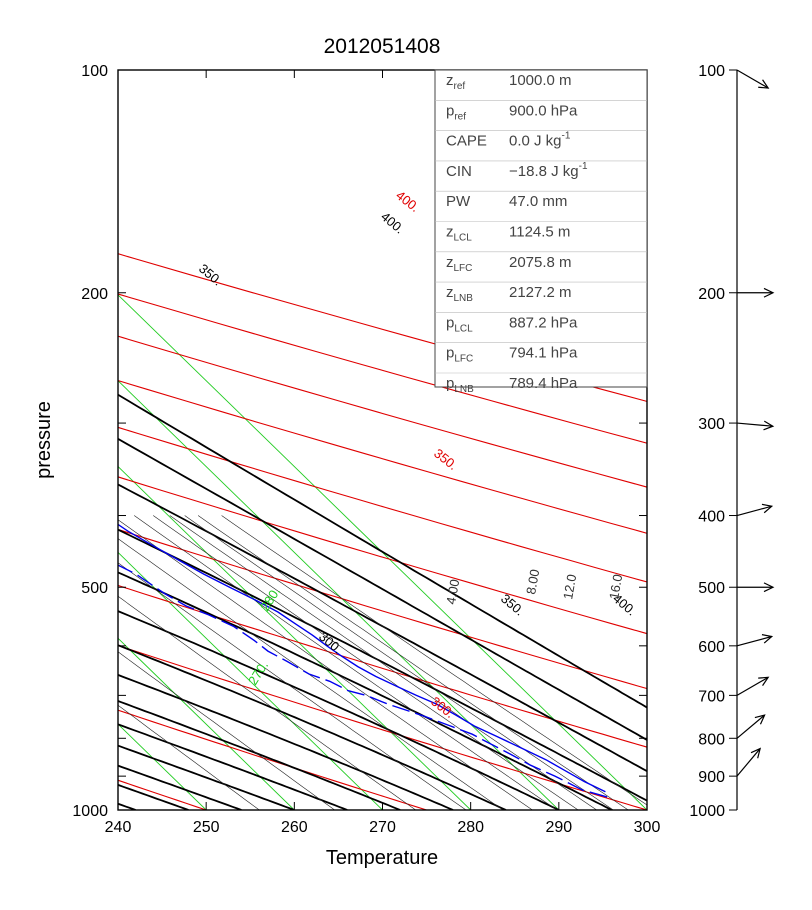 Image resolution: width=812 pixels, height=910 pixels. I want to click on info-value: −18.8 J kg-1, so click(548, 170).